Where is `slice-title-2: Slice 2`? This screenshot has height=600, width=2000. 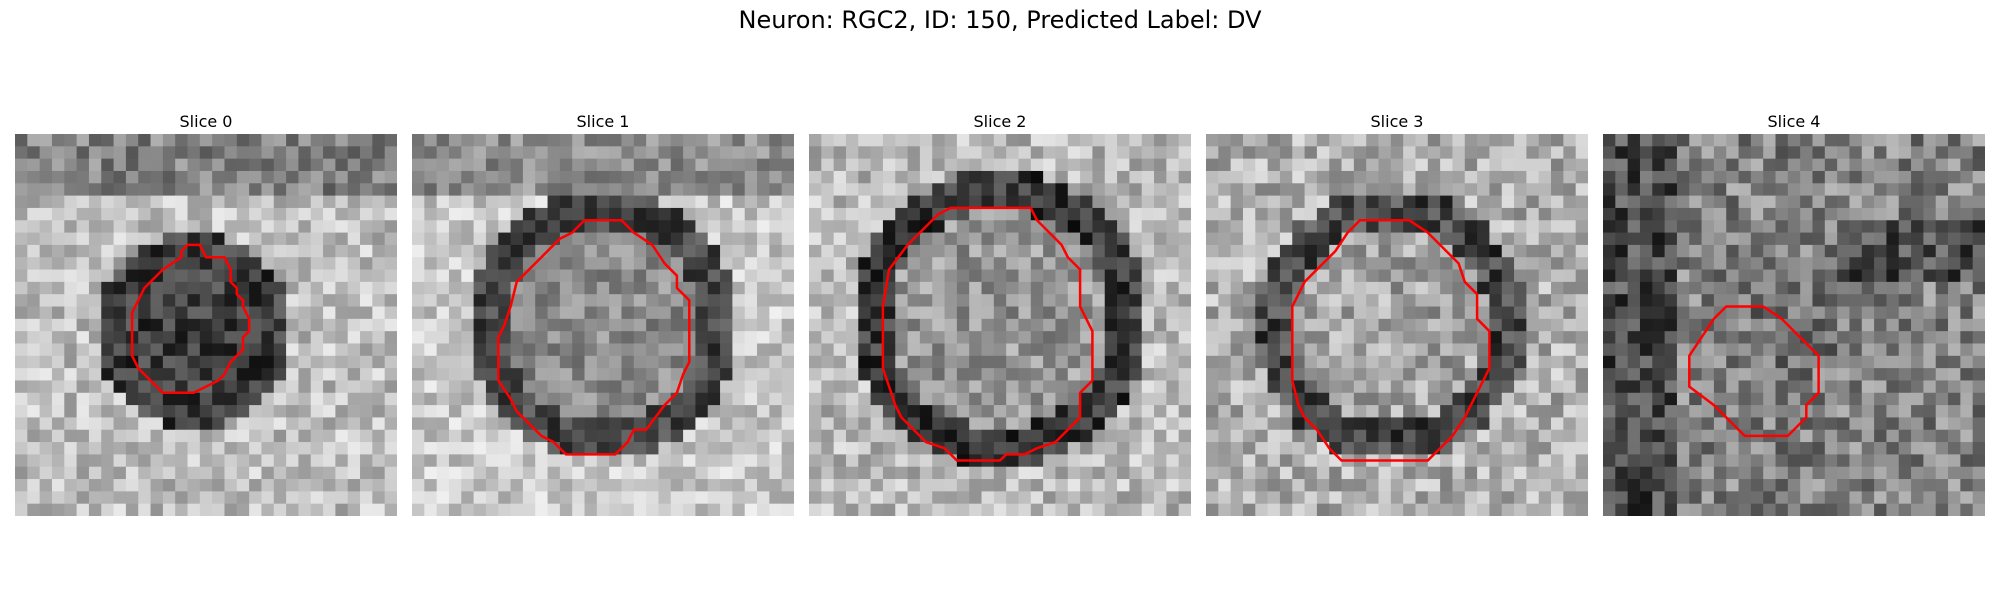
slice-title-2: Slice 2 is located at coordinates (1000, 121).